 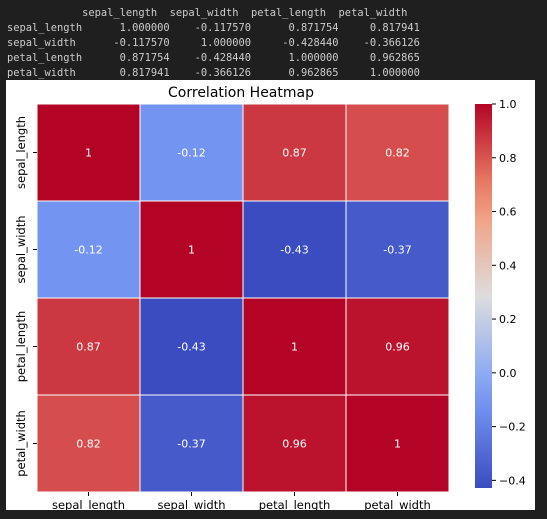 What do you see at coordinates (21, 443) in the screenshot?
I see `y-tick-label: petal_width` at bounding box center [21, 443].